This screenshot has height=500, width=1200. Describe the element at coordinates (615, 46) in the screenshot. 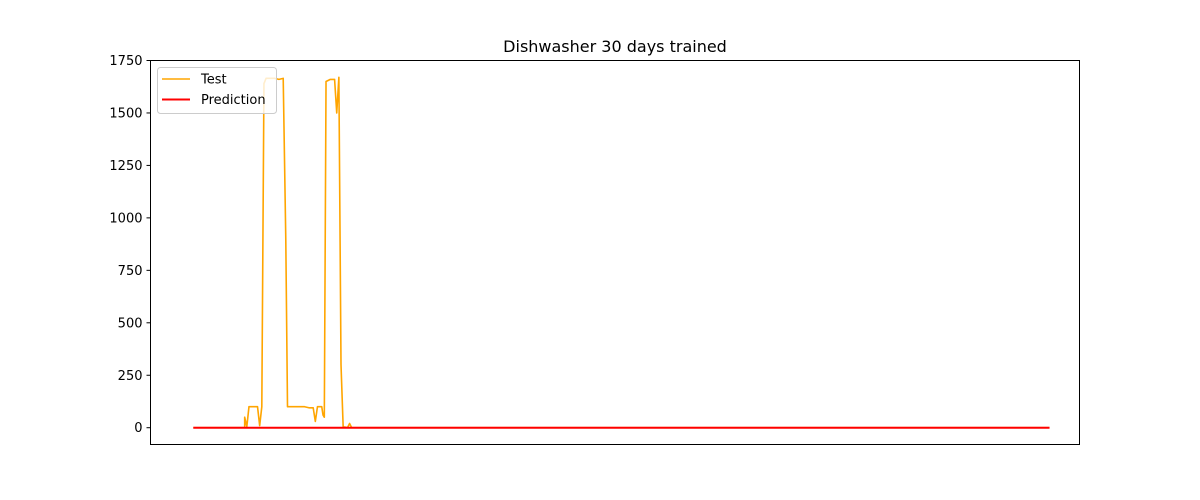

I see `chart-title: Dishwasher 30 days trained` at that location.